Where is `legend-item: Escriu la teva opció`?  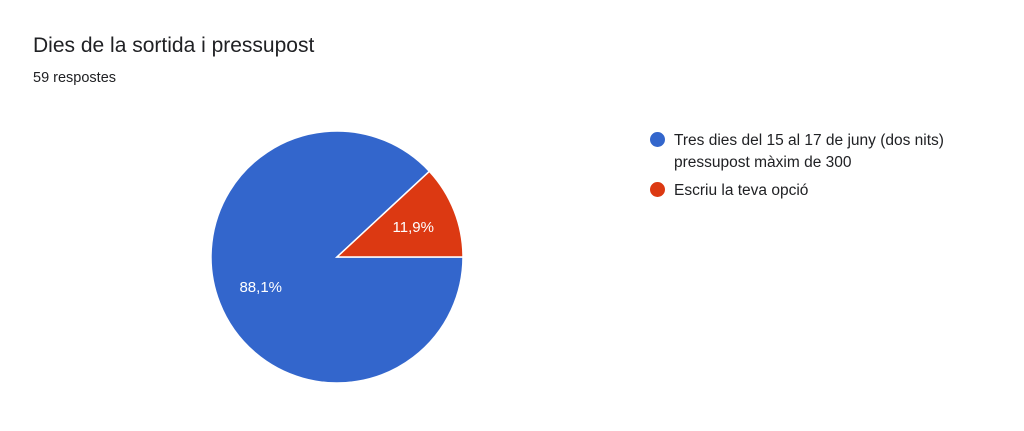 legend-item: Escriu la teva opció is located at coordinates (820, 191).